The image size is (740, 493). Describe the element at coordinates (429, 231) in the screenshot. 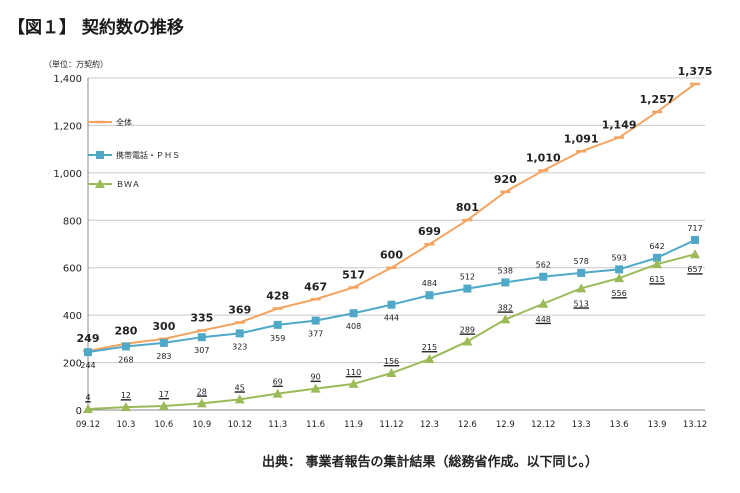

I see `series-all-label: 699` at that location.